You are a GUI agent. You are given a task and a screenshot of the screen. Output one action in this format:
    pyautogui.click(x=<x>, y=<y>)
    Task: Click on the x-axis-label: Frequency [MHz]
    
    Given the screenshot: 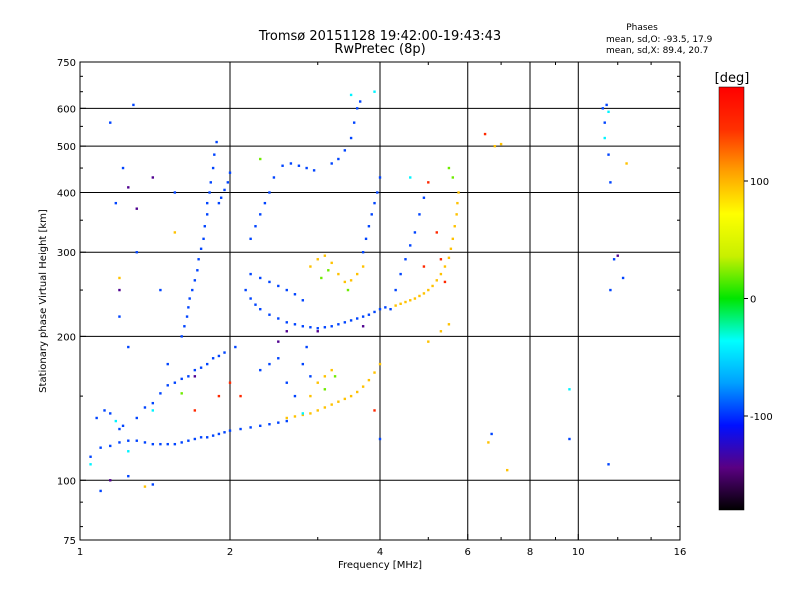 What is the action you would take?
    pyautogui.click(x=380, y=565)
    